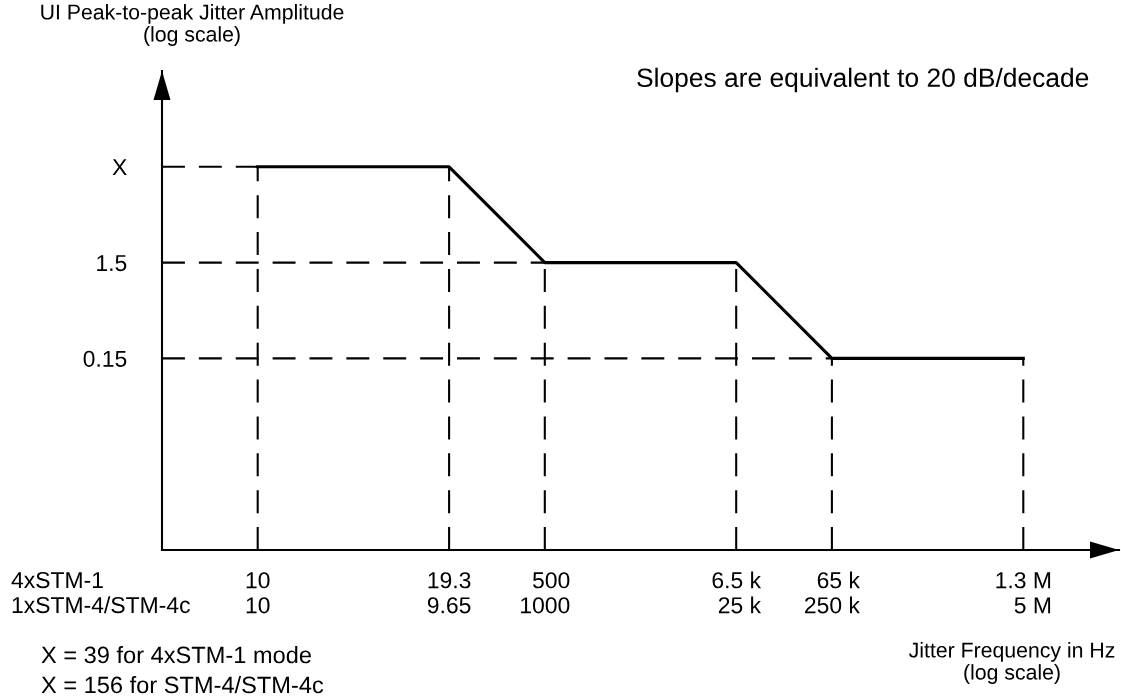  I want to click on x-tick-label: 65 k 250 k, so click(832, 592).